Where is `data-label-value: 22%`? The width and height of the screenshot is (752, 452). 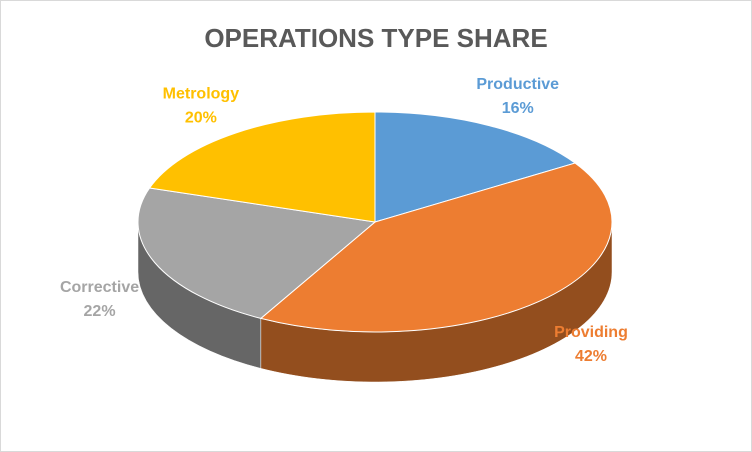 data-label-value: 22% is located at coordinates (100, 311).